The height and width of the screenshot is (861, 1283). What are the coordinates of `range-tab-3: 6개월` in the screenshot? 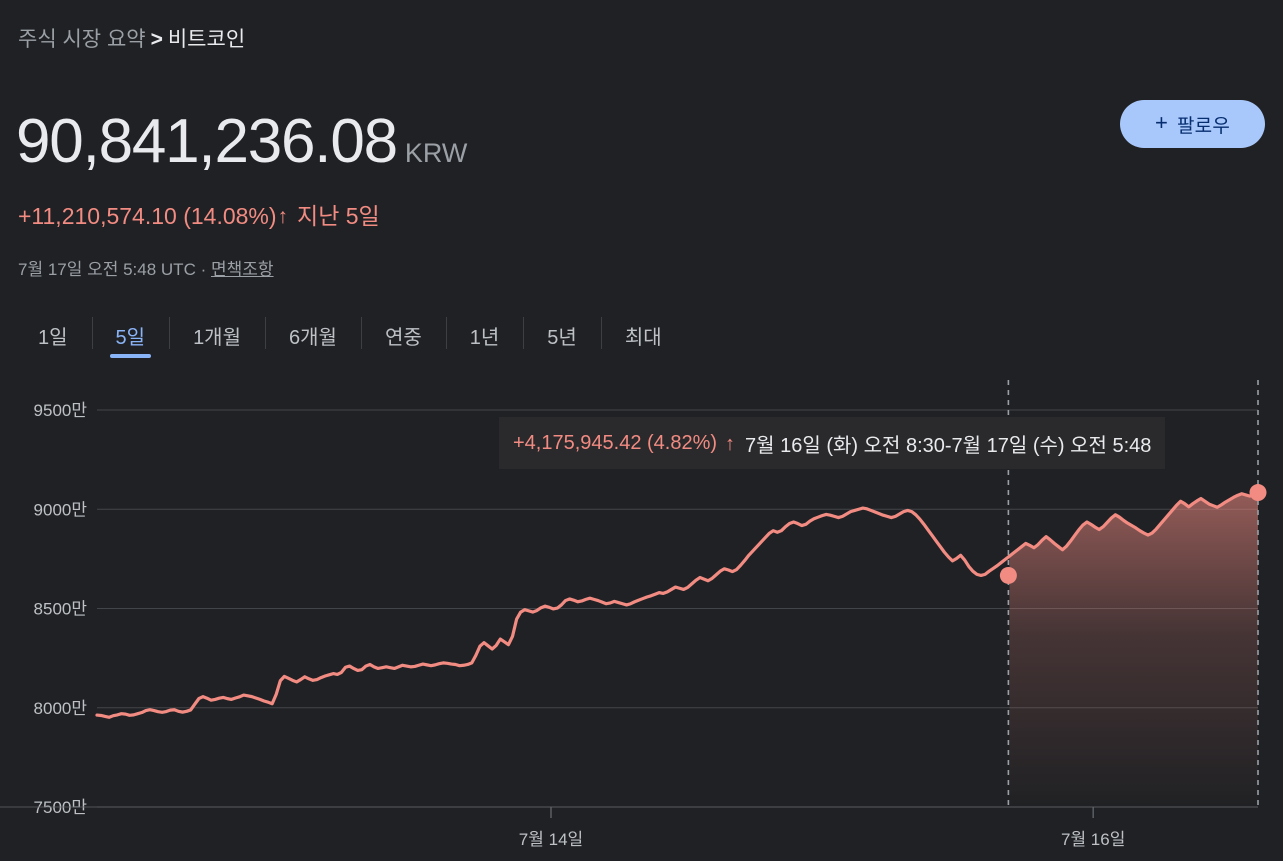 It's located at (313, 335).